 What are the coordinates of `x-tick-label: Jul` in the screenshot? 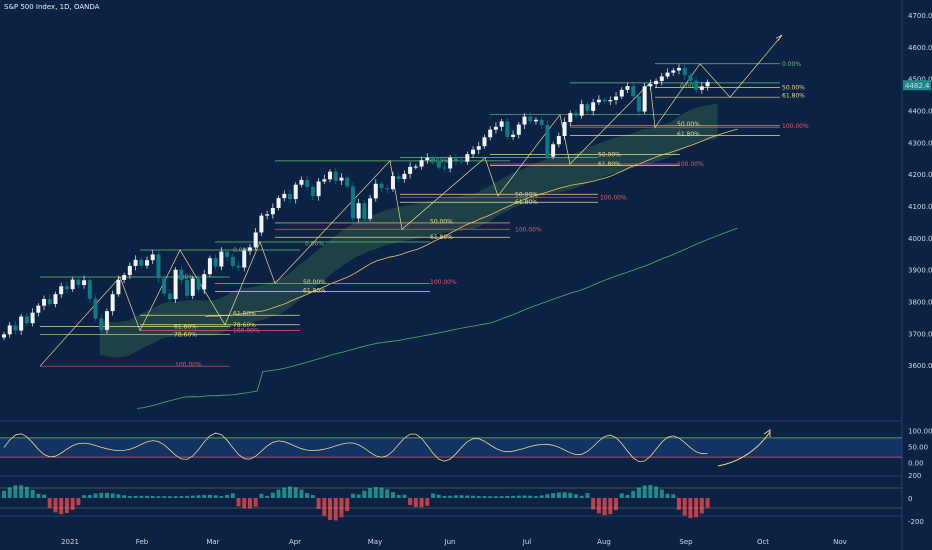 It's located at (527, 542).